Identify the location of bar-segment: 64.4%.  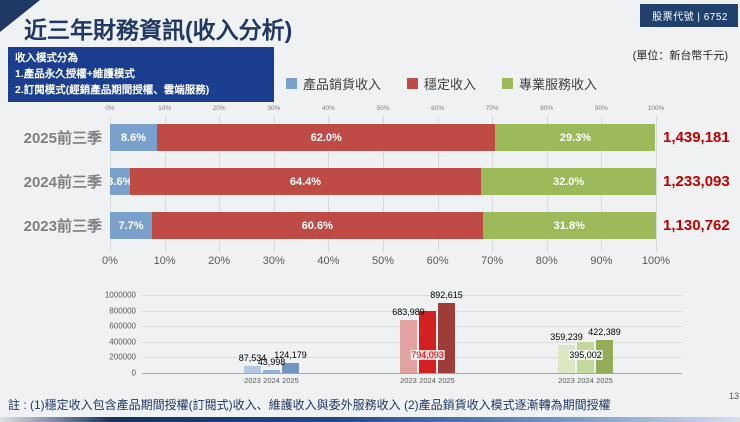
(305, 181).